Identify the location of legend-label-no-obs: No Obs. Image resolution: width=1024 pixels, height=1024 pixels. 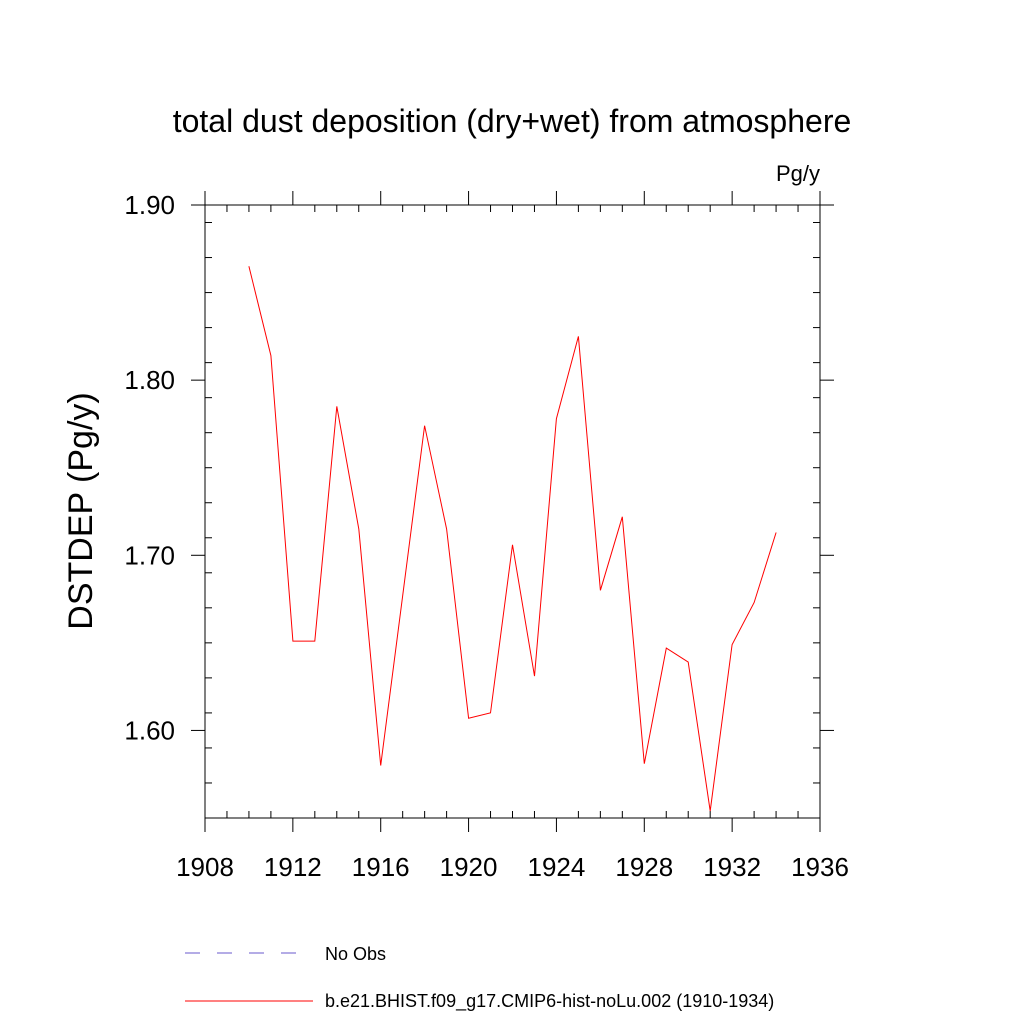
(355, 954).